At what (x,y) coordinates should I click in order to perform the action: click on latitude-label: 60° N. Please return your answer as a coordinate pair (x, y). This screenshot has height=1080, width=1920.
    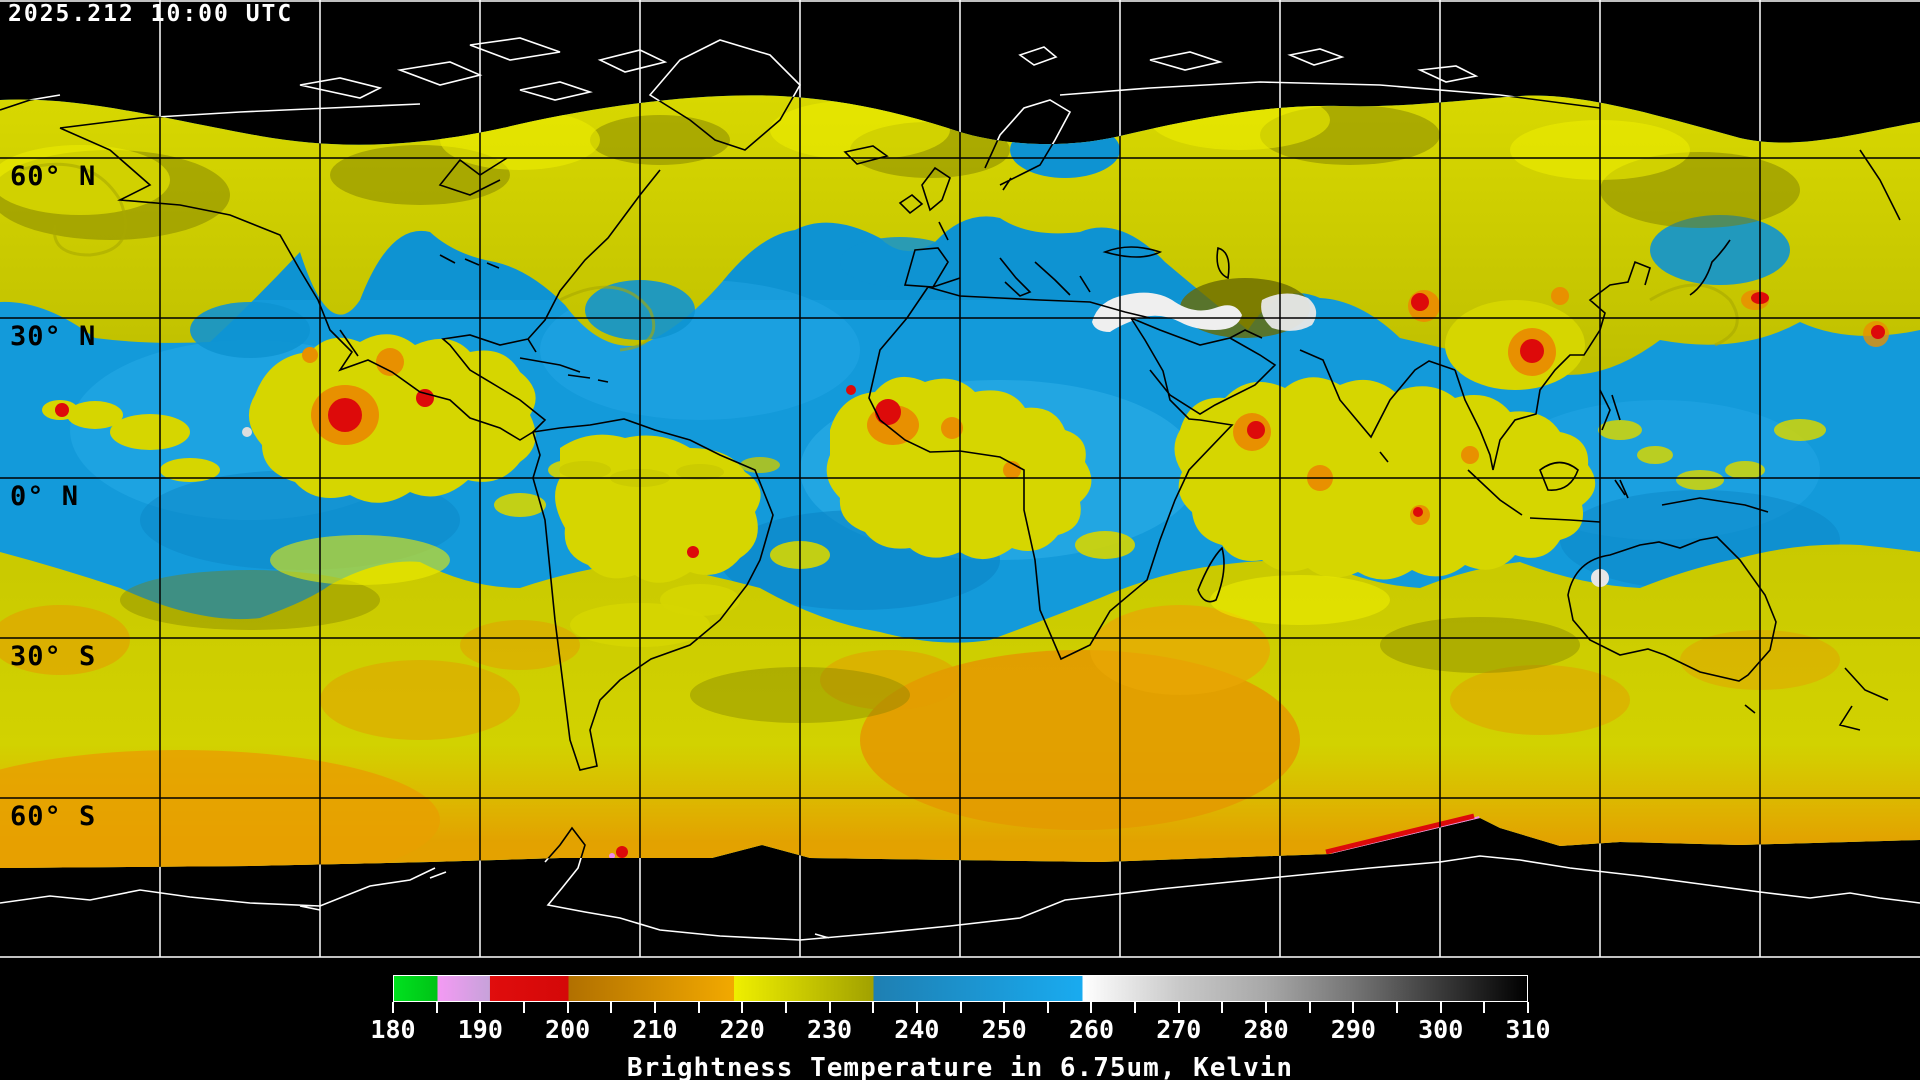
    Looking at the image, I should click on (53, 176).